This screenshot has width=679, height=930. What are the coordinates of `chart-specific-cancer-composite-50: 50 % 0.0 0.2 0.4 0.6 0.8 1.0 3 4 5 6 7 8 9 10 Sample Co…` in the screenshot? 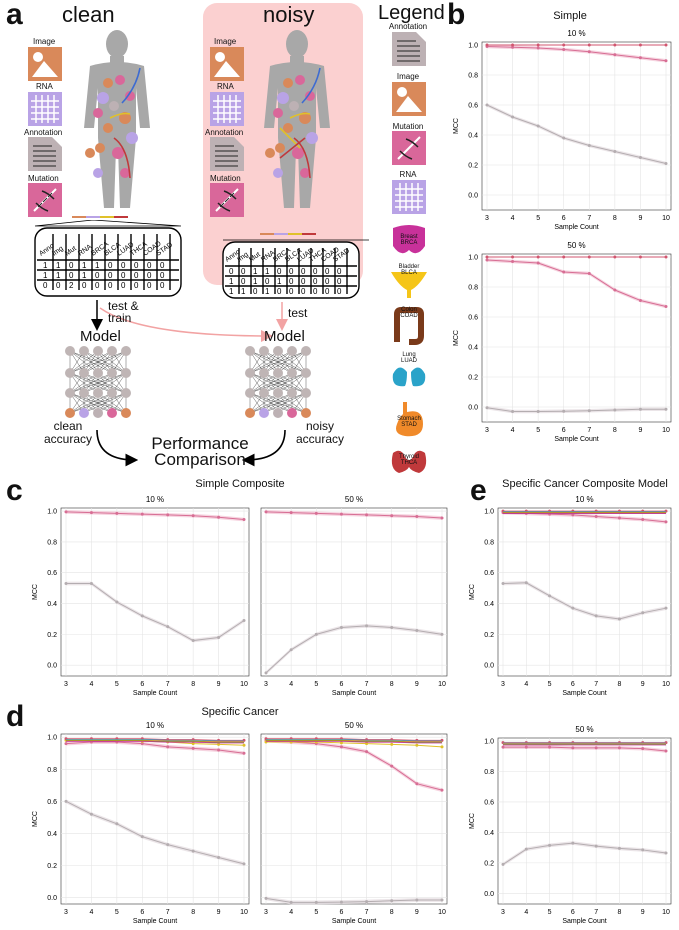 It's located at (570, 825).